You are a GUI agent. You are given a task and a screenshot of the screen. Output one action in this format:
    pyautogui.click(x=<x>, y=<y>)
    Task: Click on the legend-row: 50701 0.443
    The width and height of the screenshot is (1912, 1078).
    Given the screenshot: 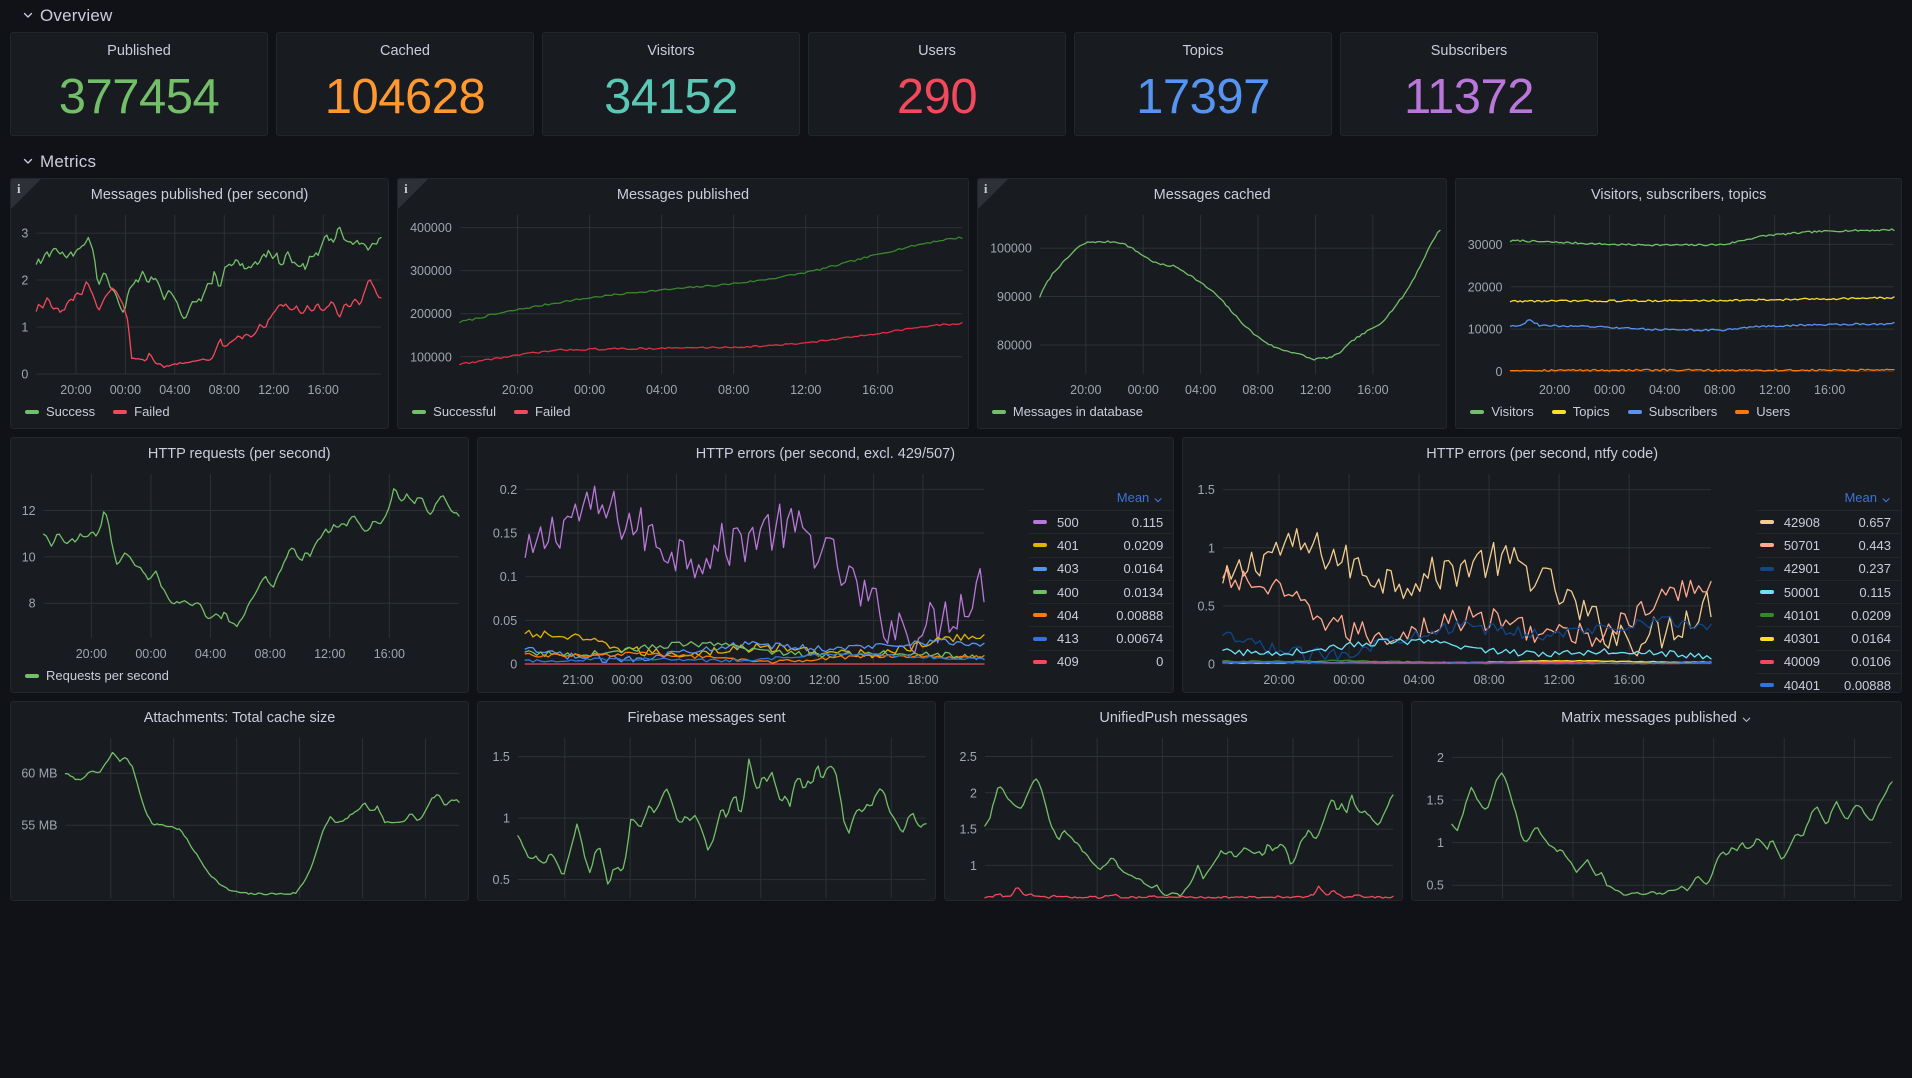 What is the action you would take?
    pyautogui.click(x=1828, y=544)
    